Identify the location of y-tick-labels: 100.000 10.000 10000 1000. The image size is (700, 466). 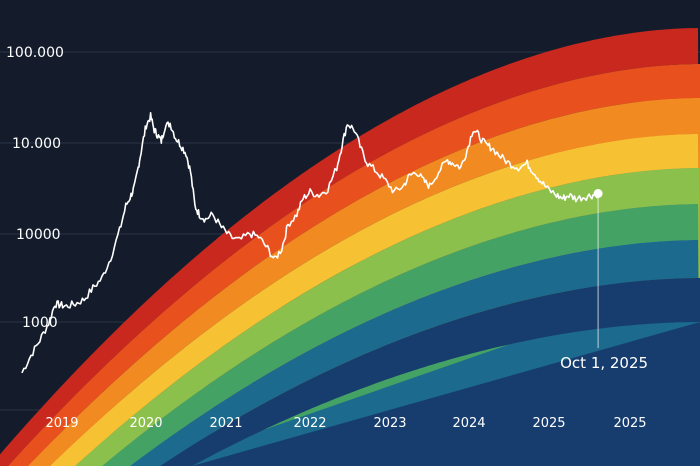
(35, 188).